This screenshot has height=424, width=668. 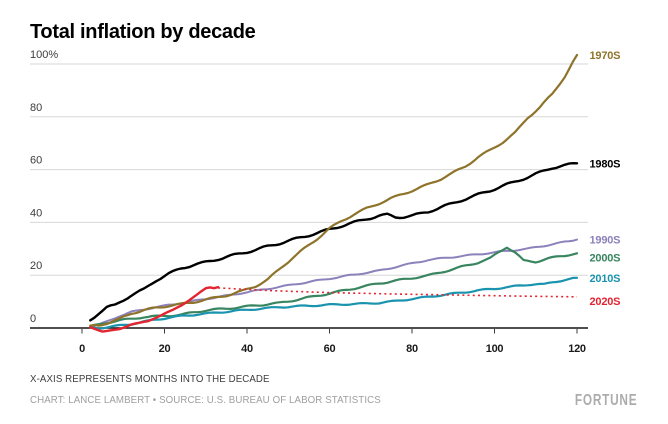 What do you see at coordinates (577, 349) in the screenshot?
I see `x-tick-label: 120` at bounding box center [577, 349].